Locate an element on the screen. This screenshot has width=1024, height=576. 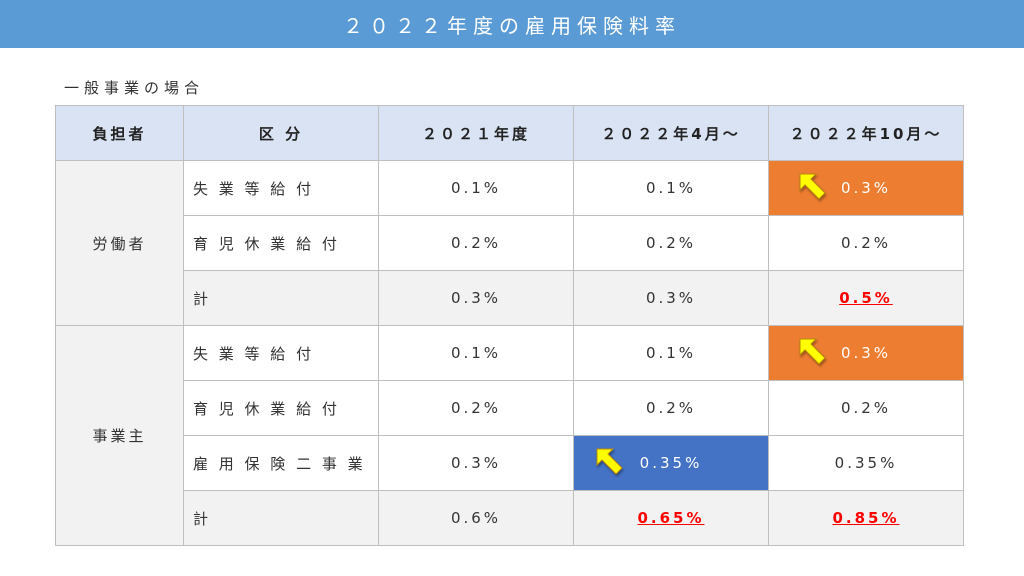
title-bar: ２０２２年度の雇用保険料率 is located at coordinates (512, 24).